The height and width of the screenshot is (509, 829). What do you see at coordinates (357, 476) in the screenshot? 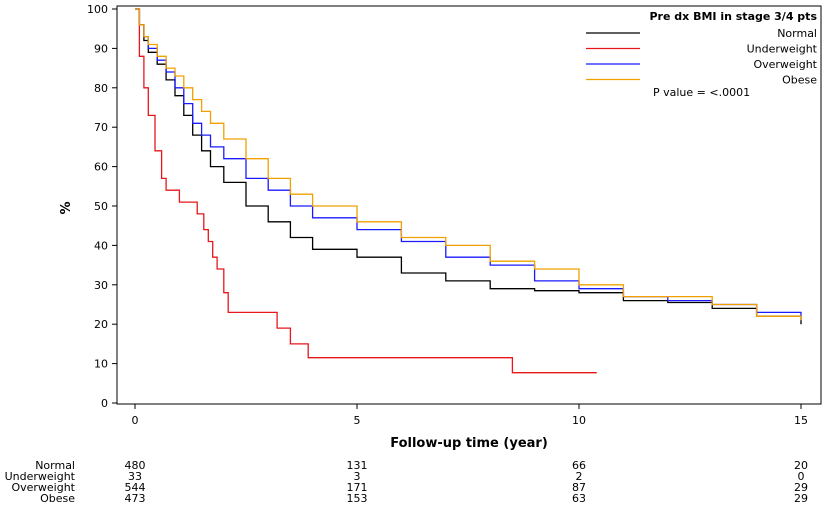
I see `risk-cell: 3` at bounding box center [357, 476].